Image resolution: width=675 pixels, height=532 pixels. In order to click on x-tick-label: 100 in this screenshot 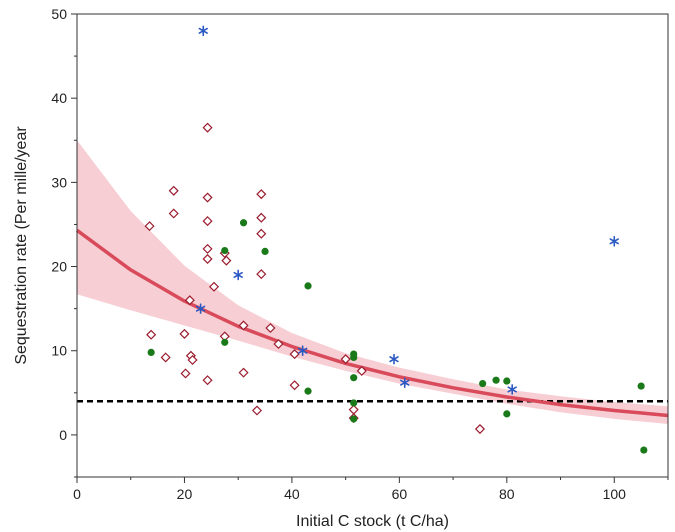, I will do `click(615, 494)`.